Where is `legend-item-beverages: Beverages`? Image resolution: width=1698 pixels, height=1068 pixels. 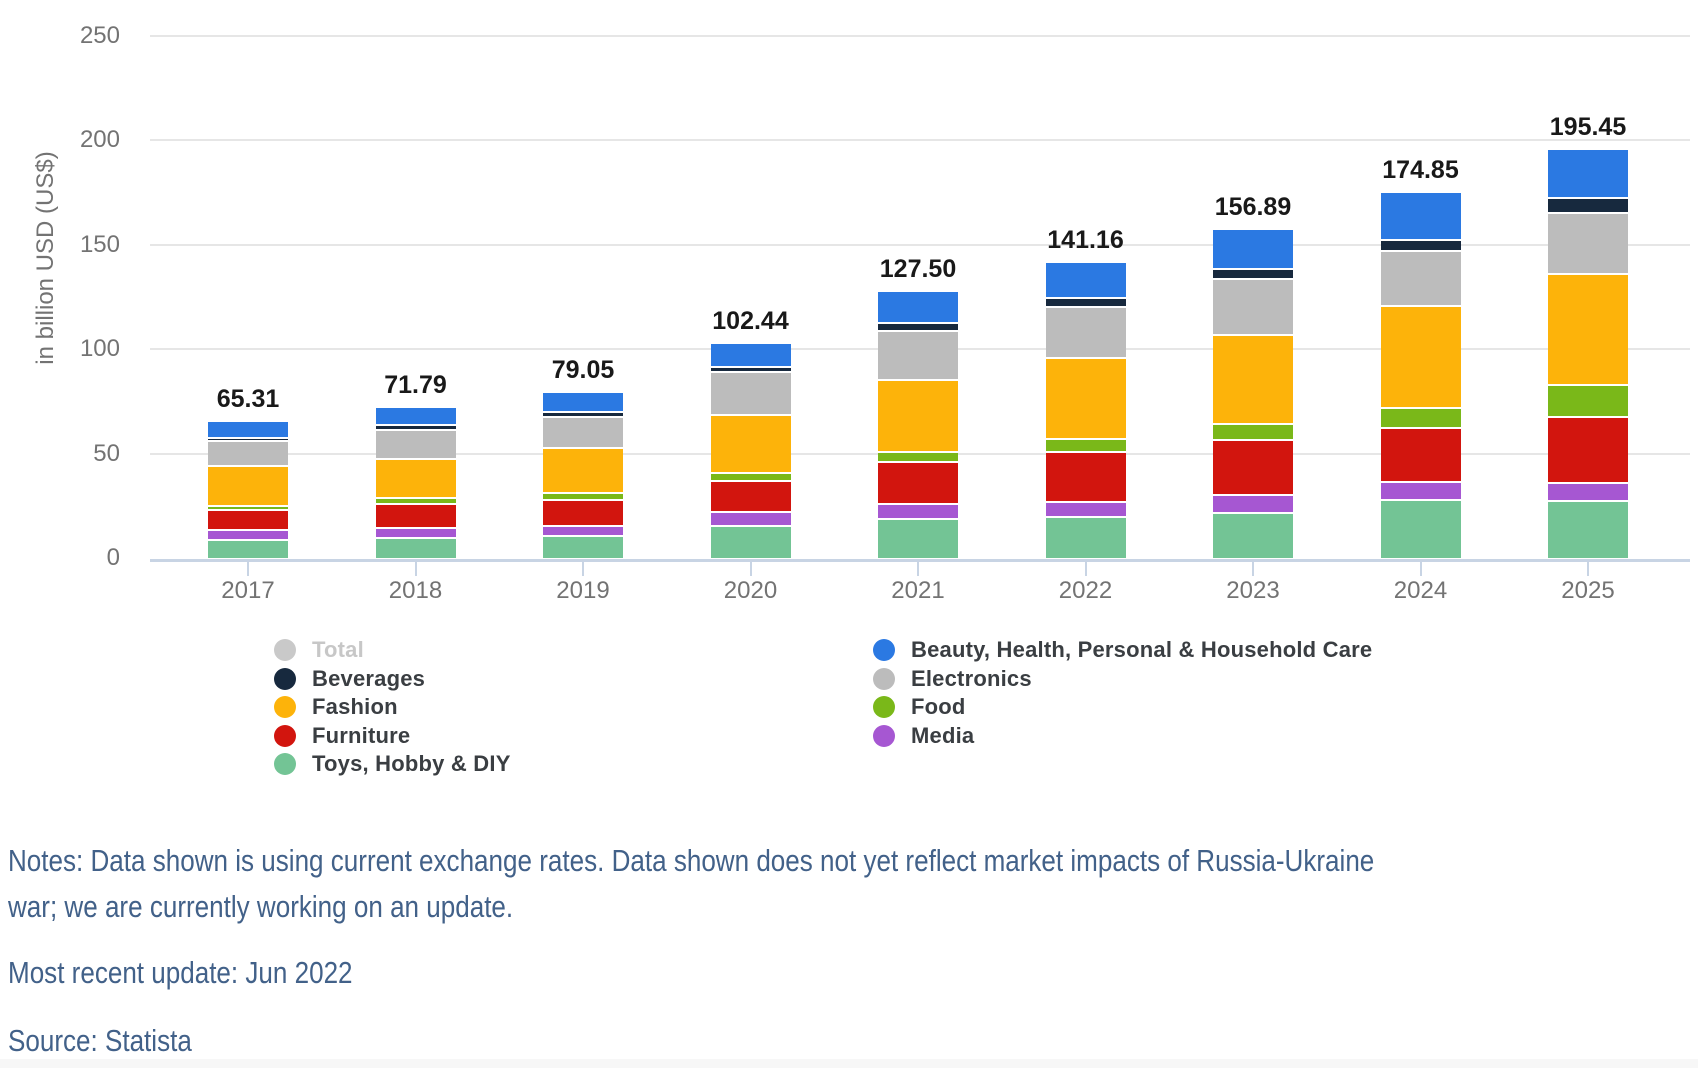
legend-item-beverages: Beverages is located at coordinates (349, 679).